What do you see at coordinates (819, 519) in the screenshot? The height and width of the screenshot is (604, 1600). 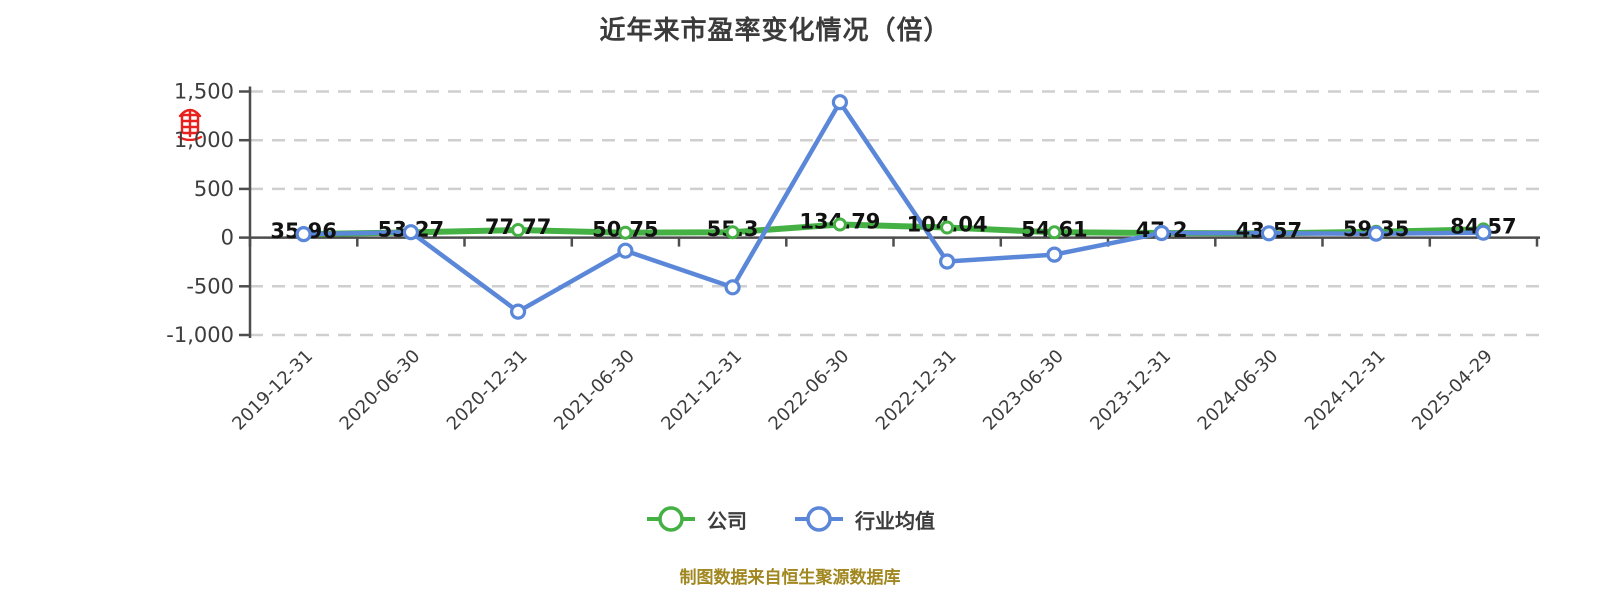 I see `industry-line-marker-icon` at bounding box center [819, 519].